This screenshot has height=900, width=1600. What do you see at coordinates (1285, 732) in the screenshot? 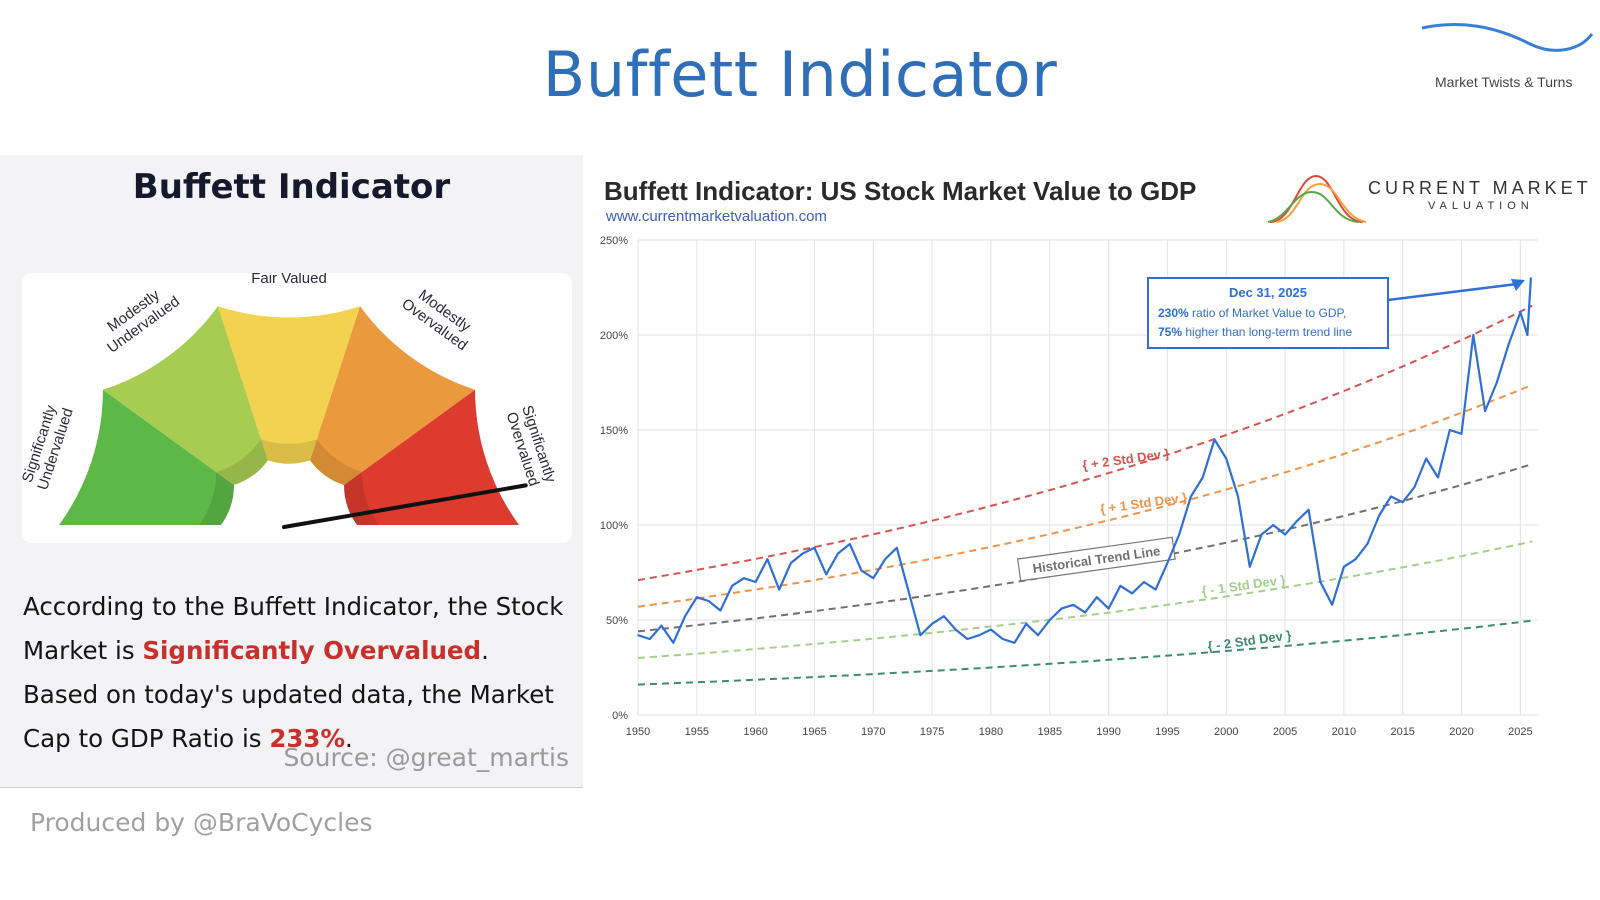
I see `x-tick-label: 2005` at bounding box center [1285, 732].